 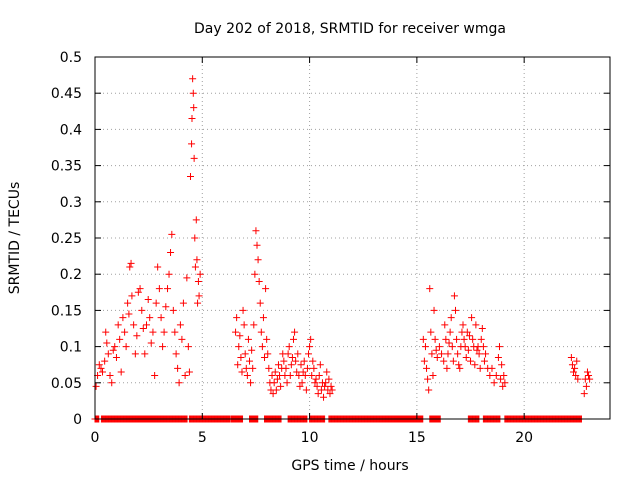 I want to click on x-tick-label: 10, so click(x=310, y=438).